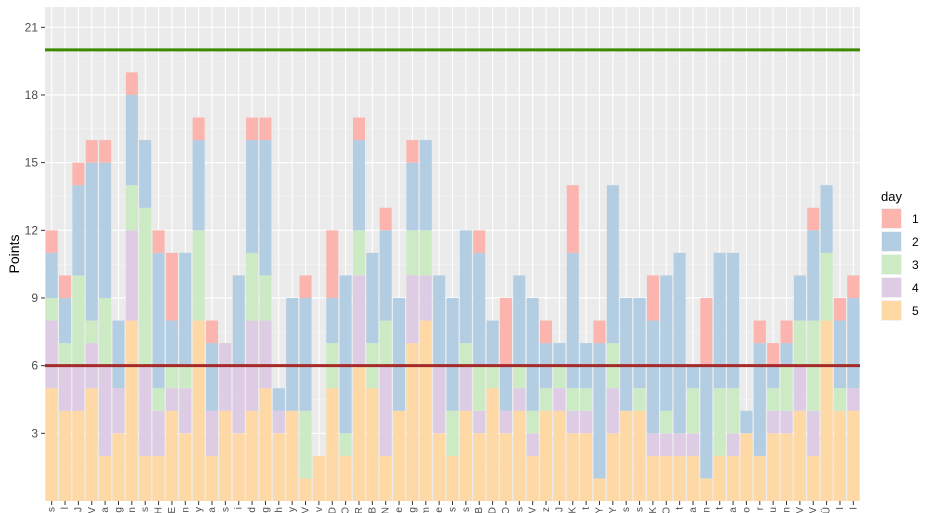 The image size is (929, 513). What do you see at coordinates (915, 265) in the screenshot?
I see `legend-label-3: 3` at bounding box center [915, 265].